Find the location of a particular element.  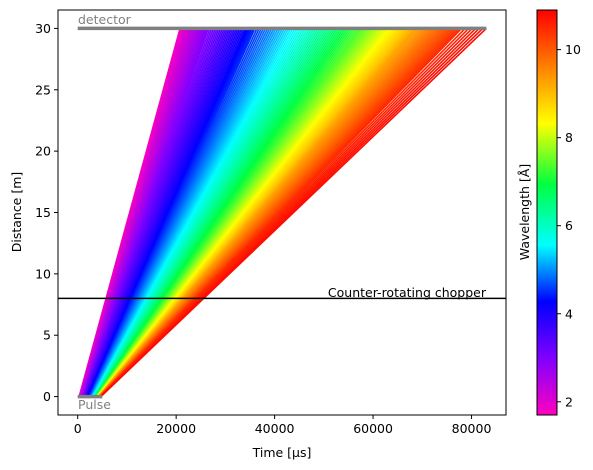

y-tick-label: 10 is located at coordinates (43, 273).